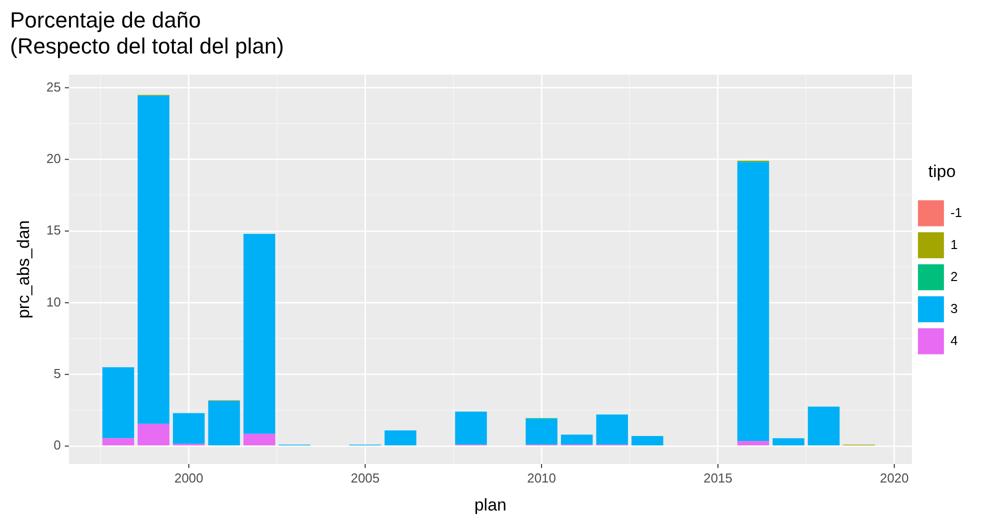 This screenshot has height=524, width=982. What do you see at coordinates (53, 86) in the screenshot?
I see `y-tick-label: 25` at bounding box center [53, 86].